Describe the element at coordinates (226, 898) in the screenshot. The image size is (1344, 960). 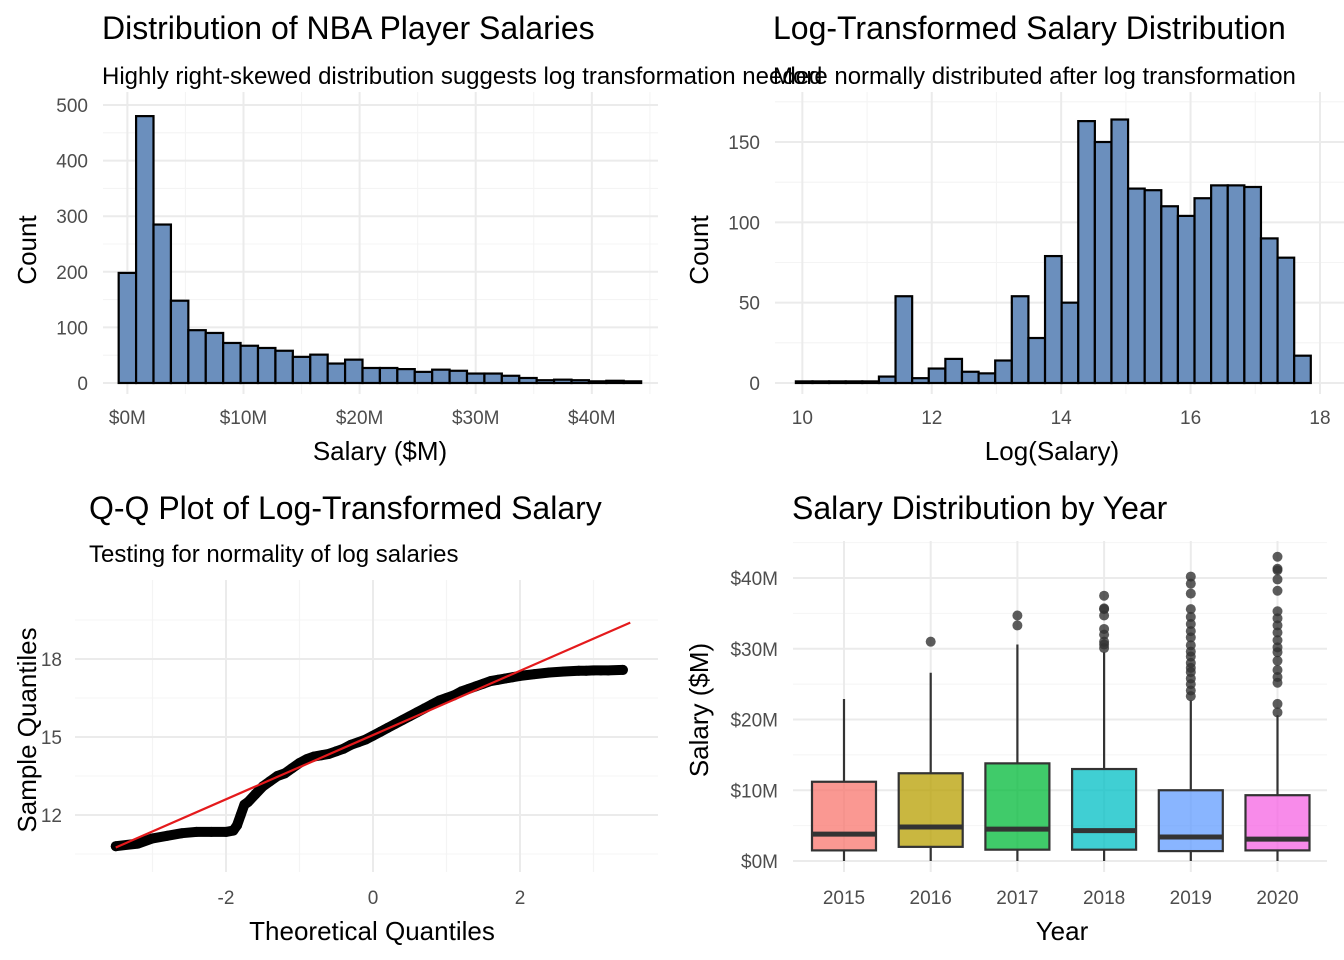
I see `x-tick-label: -2` at that location.